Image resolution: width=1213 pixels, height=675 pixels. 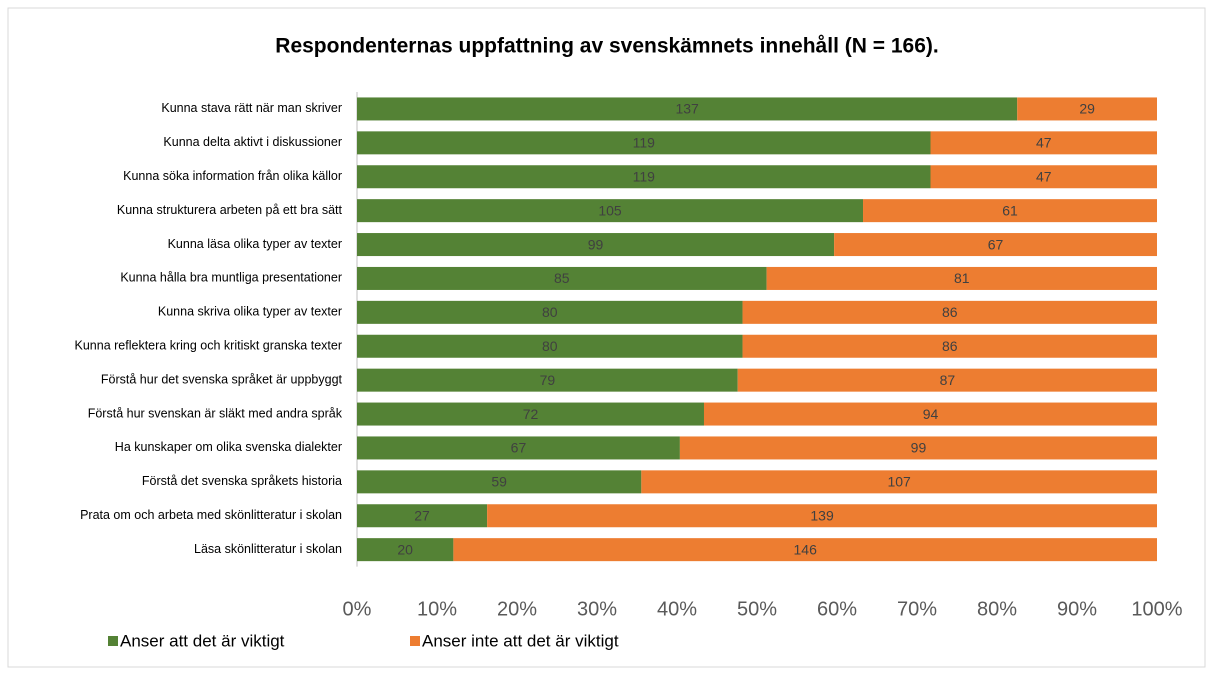 I want to click on x-tick-label: 60%, so click(x=837, y=609).